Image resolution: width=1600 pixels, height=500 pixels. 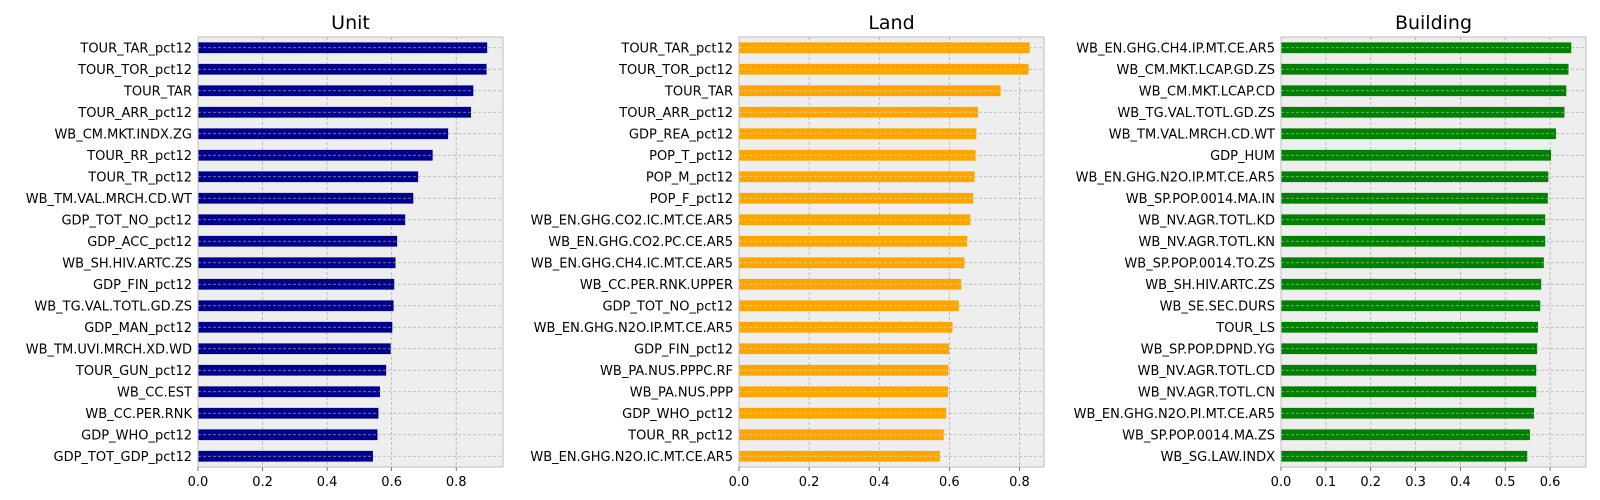 I want to click on category-label: WB_TG.VAL.TOTL.GD.ZS, so click(x=1196, y=113).